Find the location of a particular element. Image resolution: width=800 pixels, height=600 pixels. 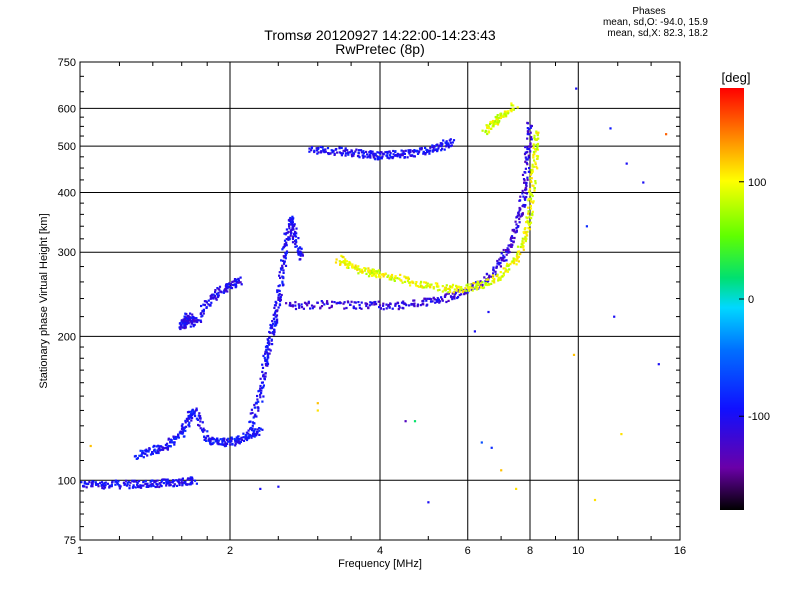

x-tick-label: 4 is located at coordinates (380, 551).